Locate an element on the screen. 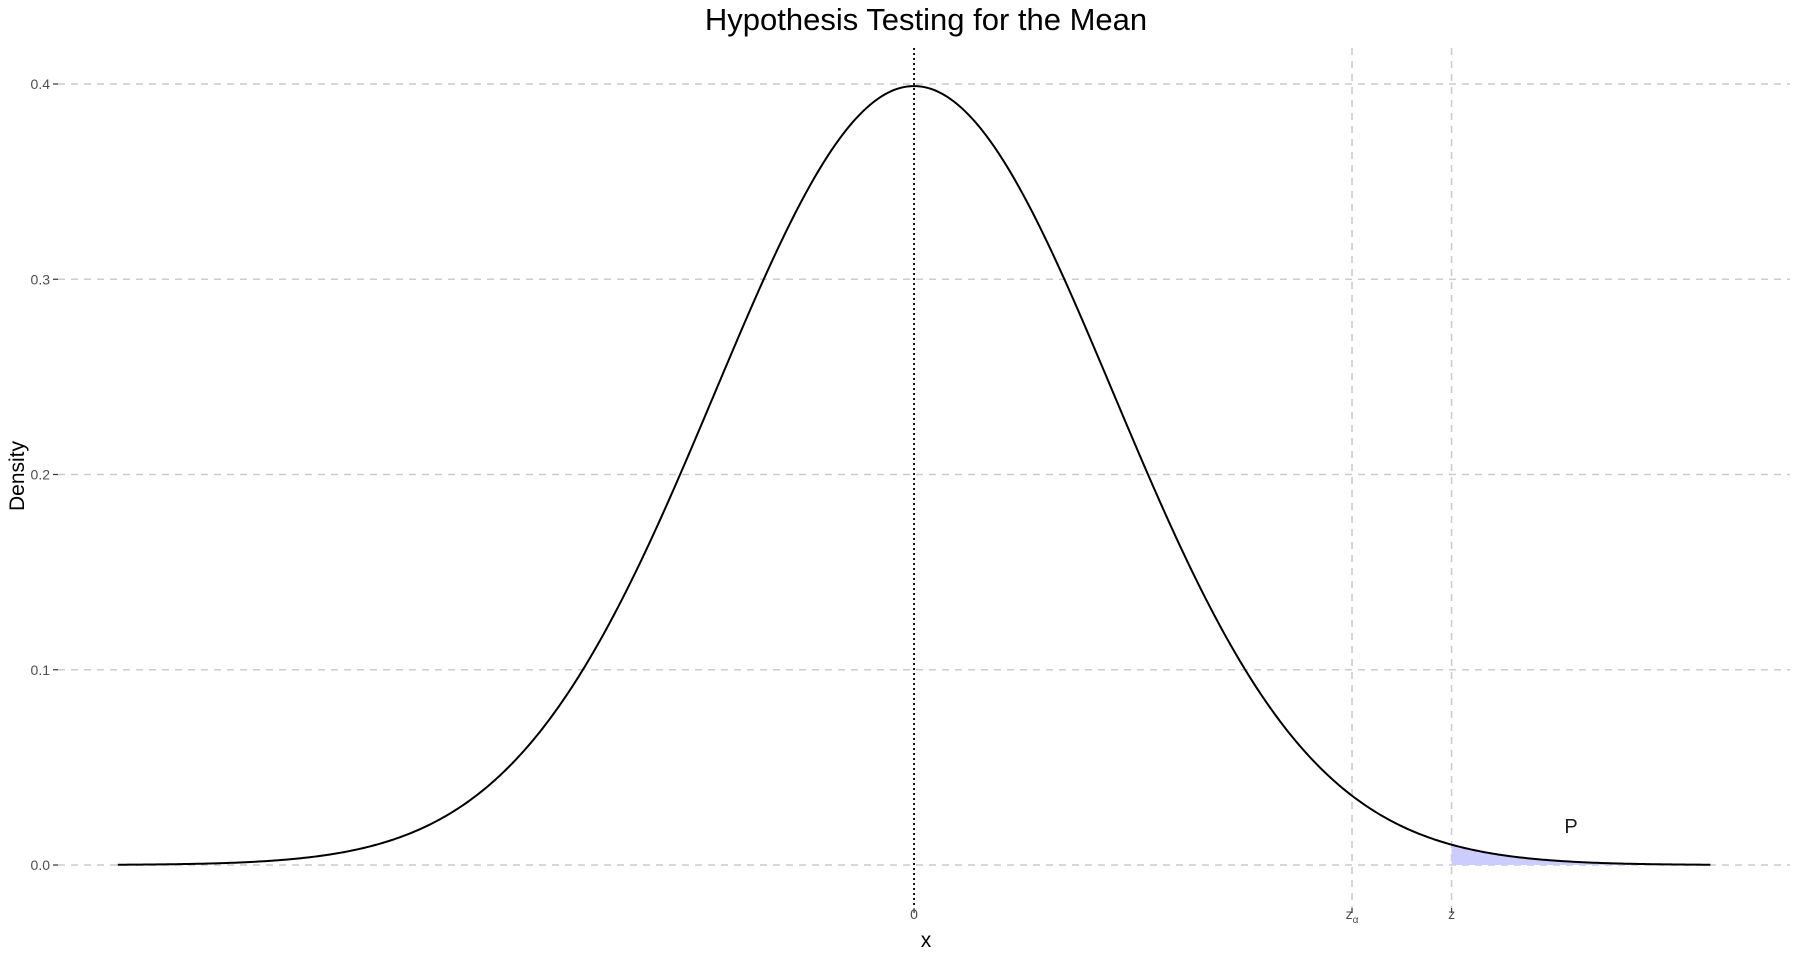 This screenshot has height=960, width=1800. y-axis-title: Density is located at coordinates (17, 475).